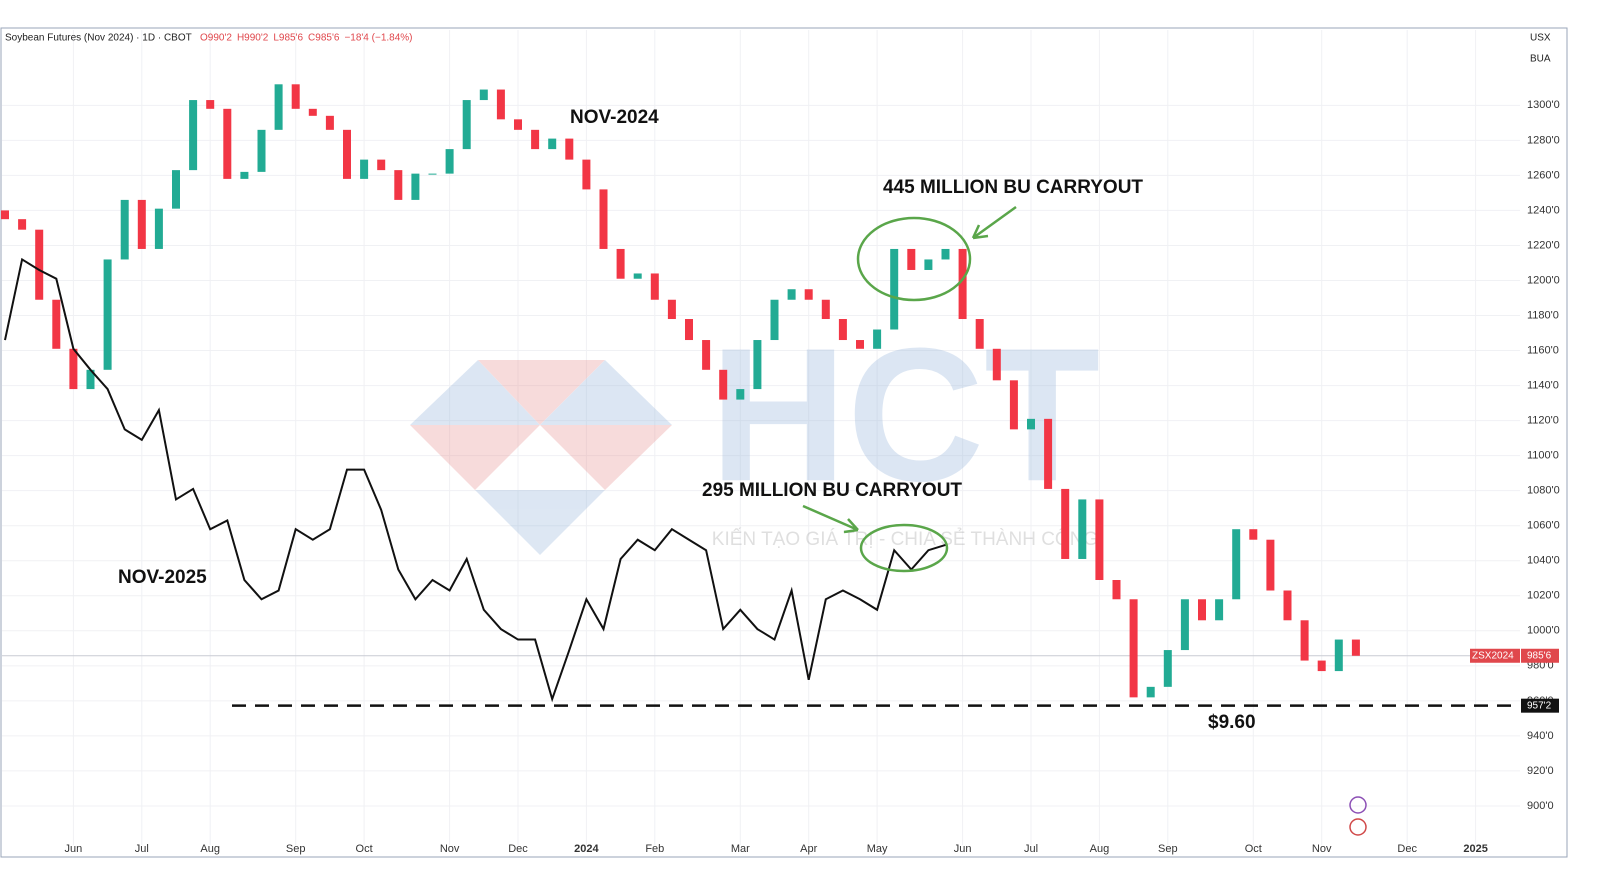  What do you see at coordinates (1540, 771) in the screenshot?
I see `y-tick-label: 920'0` at bounding box center [1540, 771].